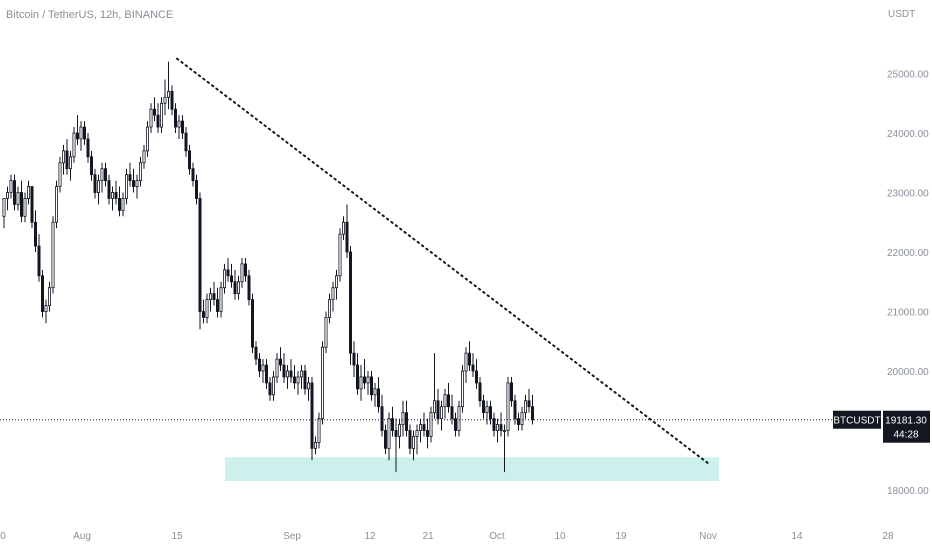 The width and height of the screenshot is (932, 550). What do you see at coordinates (797, 536) in the screenshot?
I see `time-tick-label: 14` at bounding box center [797, 536].